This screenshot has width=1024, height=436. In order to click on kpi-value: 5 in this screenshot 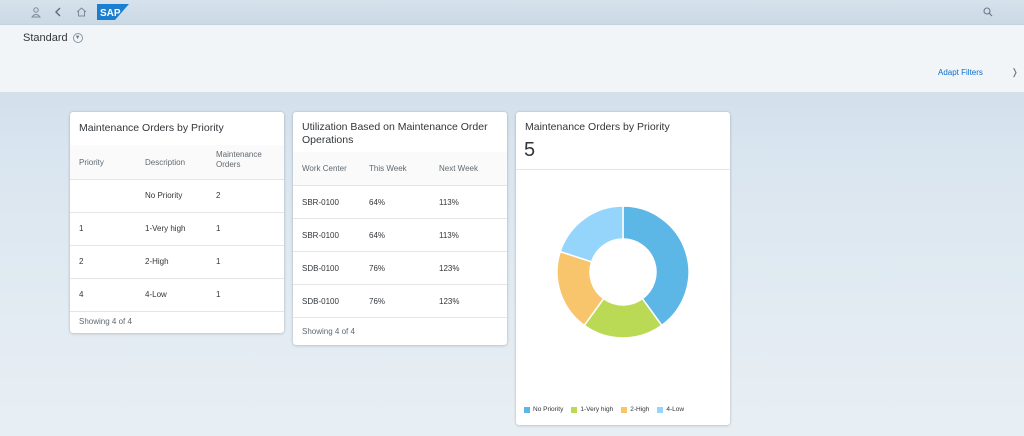, I will do `click(530, 150)`.